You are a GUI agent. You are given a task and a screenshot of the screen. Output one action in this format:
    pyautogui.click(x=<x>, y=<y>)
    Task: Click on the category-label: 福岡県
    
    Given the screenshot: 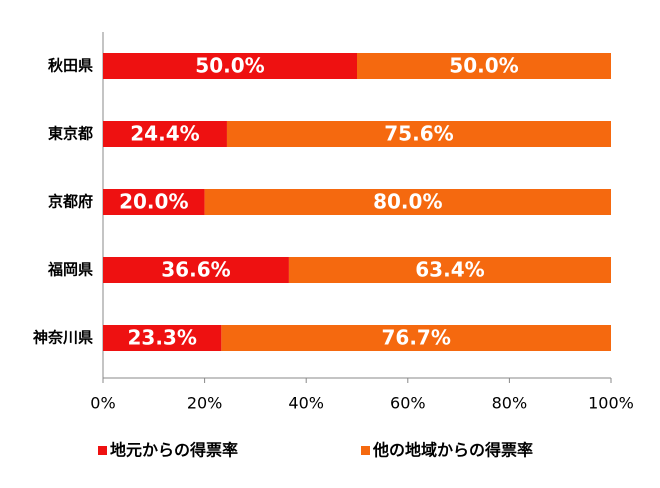 What is the action you would take?
    pyautogui.click(x=70, y=270)
    